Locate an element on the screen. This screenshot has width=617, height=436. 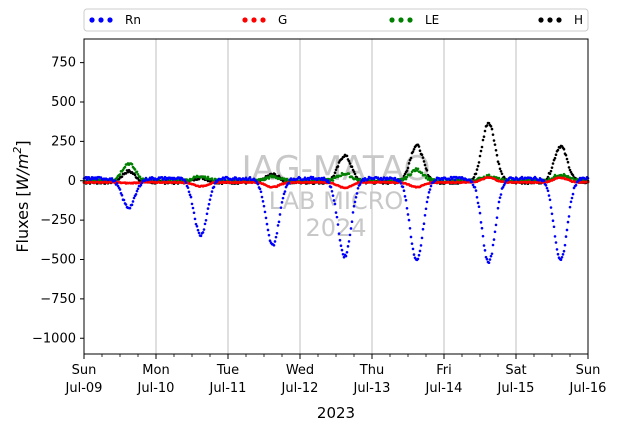
y-tick-label: −750 is located at coordinates (58, 299).